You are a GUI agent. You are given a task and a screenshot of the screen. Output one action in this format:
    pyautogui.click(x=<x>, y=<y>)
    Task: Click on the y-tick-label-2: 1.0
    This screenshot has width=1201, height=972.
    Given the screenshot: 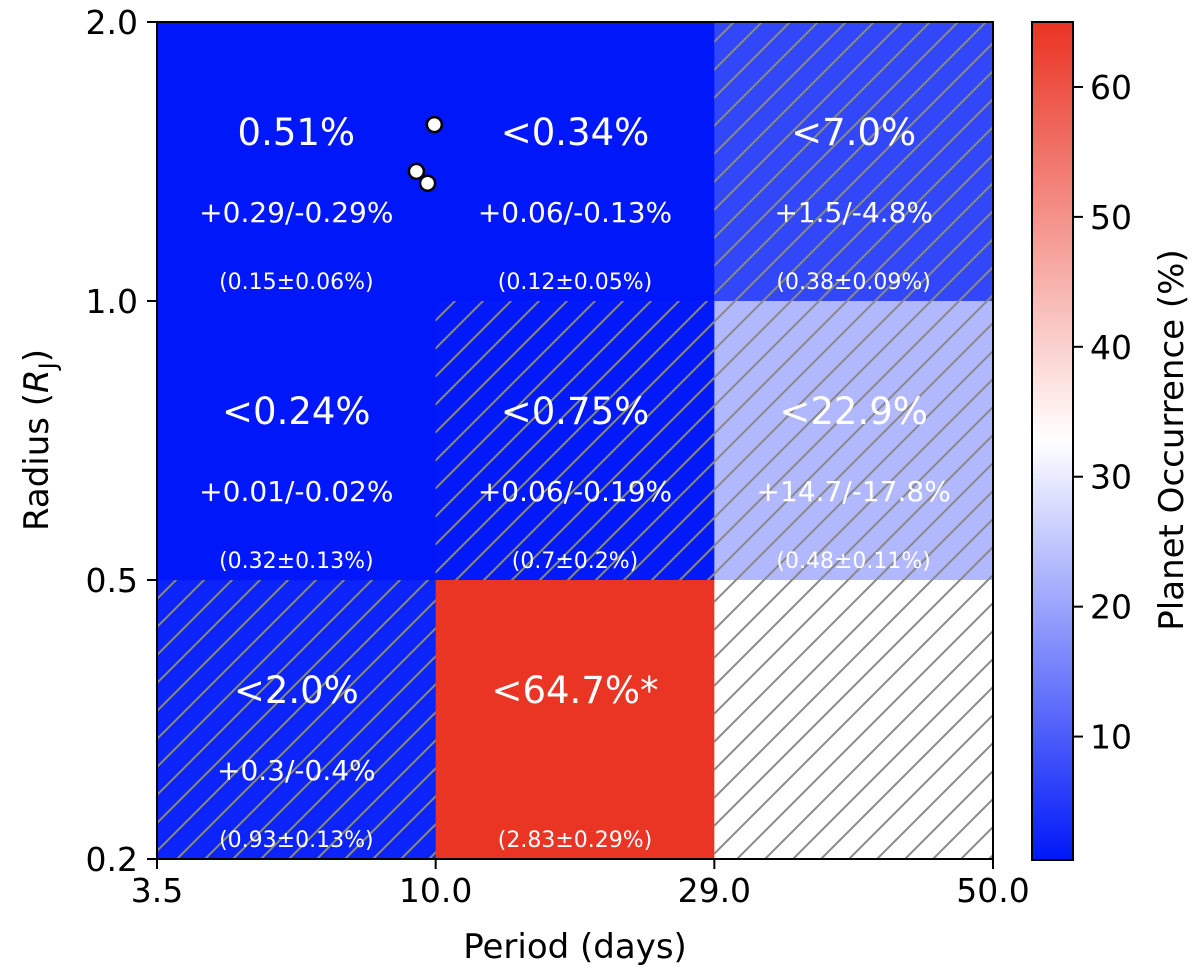 What is the action you would take?
    pyautogui.click(x=112, y=301)
    